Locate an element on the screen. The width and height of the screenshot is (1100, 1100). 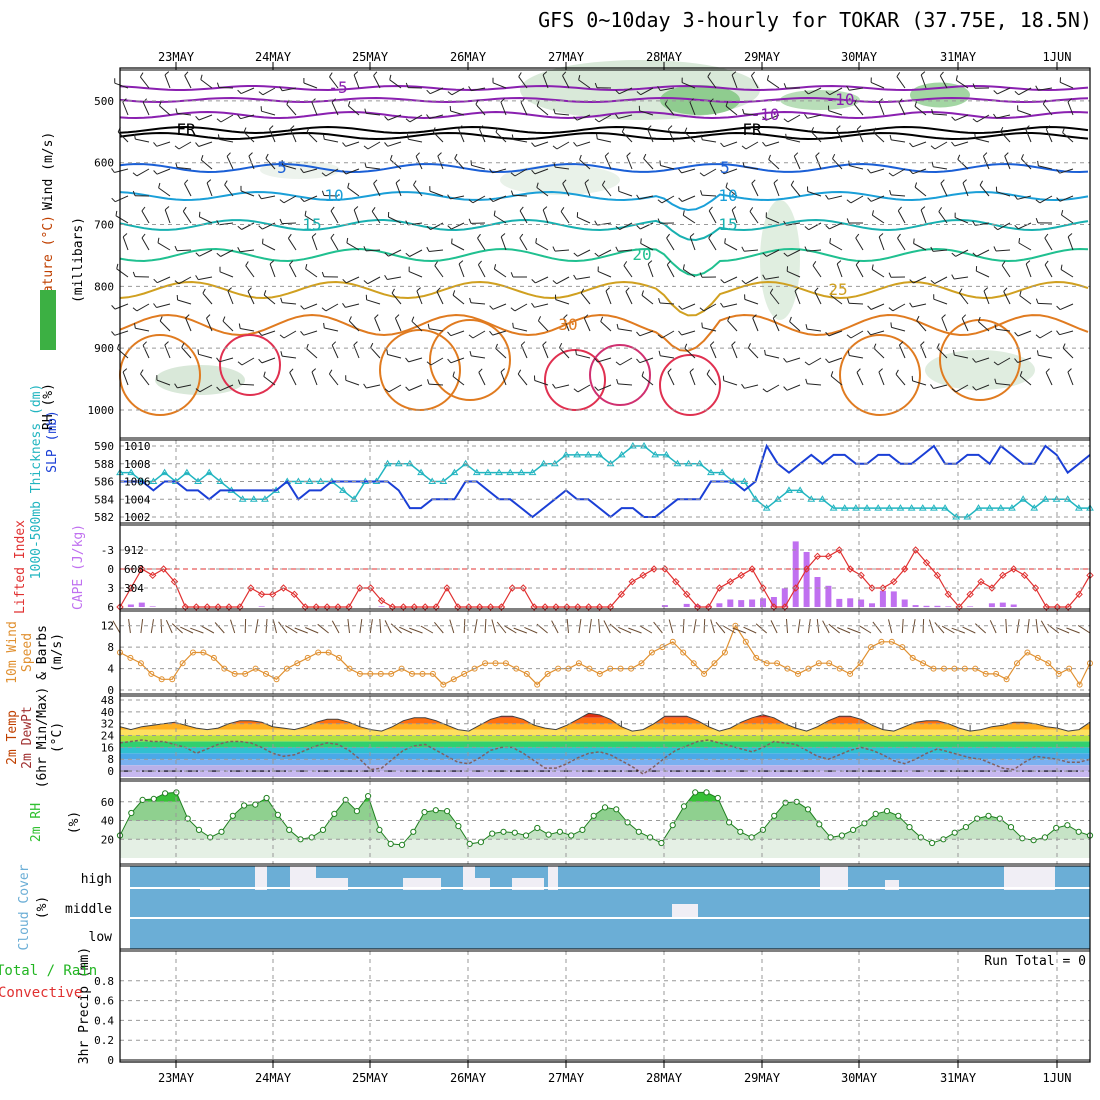
date-label-bottom: 28MAY is located at coordinates (664, 1078).